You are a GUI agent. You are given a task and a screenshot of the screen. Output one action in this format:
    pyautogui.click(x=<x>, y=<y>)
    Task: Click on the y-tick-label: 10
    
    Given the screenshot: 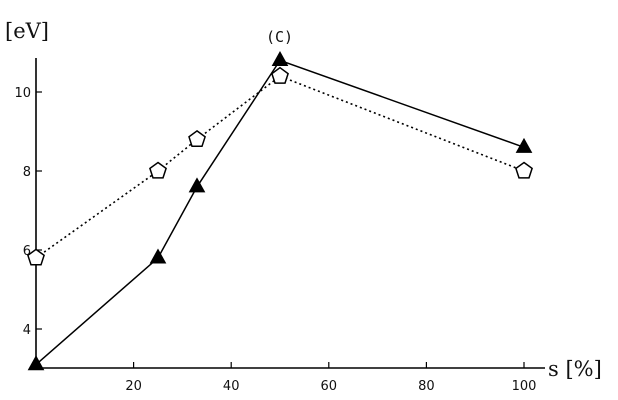 What is the action you would take?
    pyautogui.click(x=22, y=93)
    